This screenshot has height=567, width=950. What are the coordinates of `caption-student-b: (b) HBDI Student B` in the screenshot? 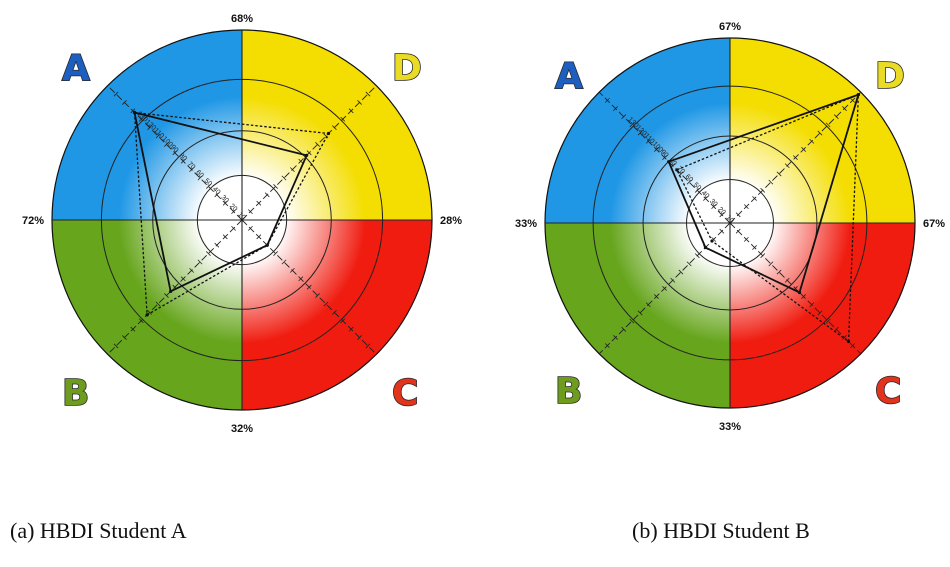 It's located at (721, 530).